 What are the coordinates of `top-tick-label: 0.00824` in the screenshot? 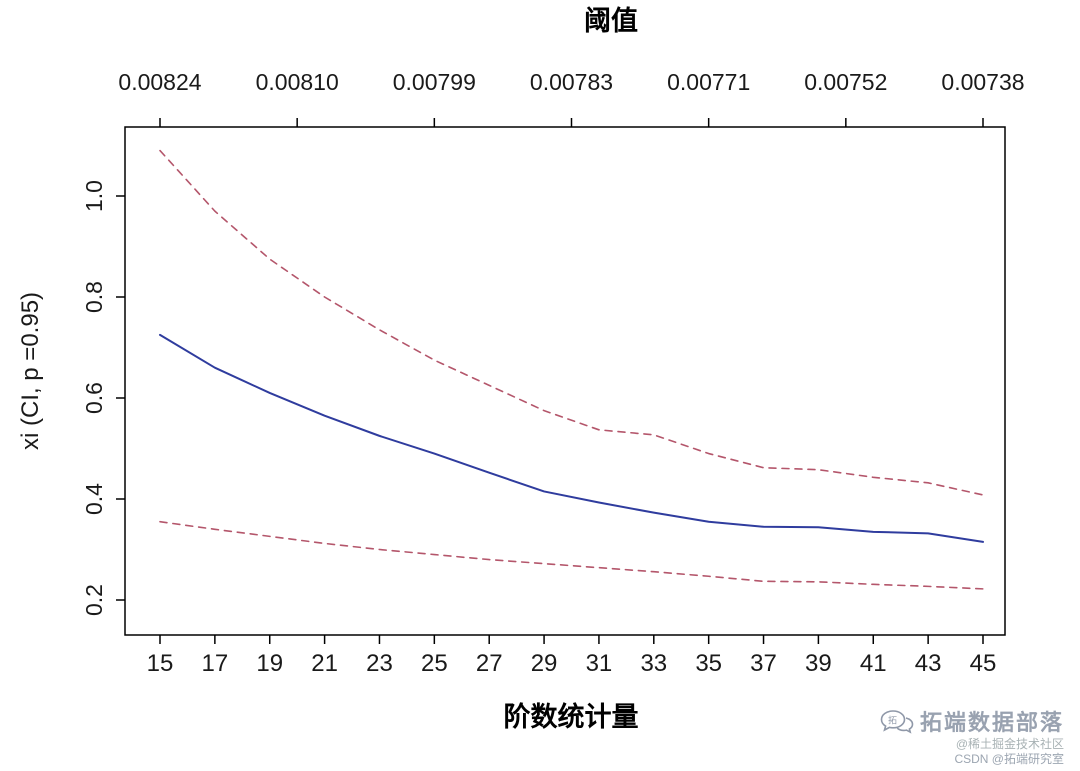 It's located at (159, 82).